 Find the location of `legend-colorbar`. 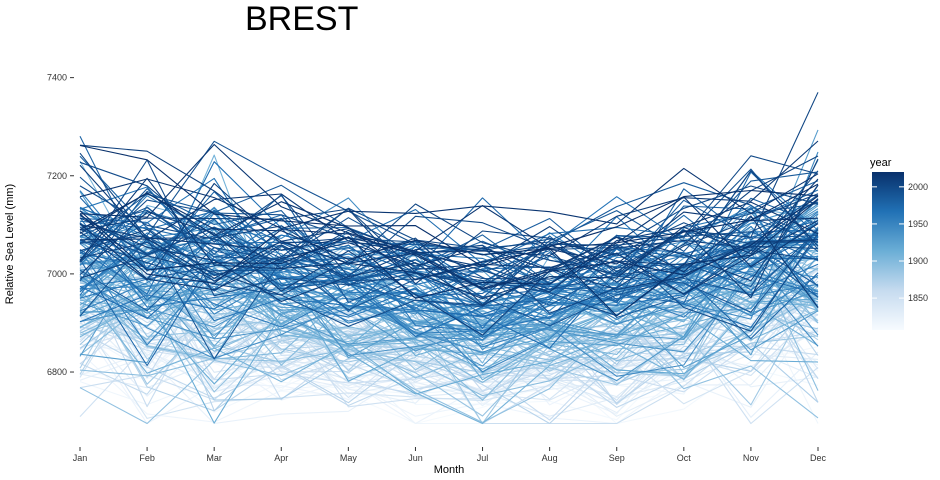

legend-colorbar is located at coordinates (888, 251).